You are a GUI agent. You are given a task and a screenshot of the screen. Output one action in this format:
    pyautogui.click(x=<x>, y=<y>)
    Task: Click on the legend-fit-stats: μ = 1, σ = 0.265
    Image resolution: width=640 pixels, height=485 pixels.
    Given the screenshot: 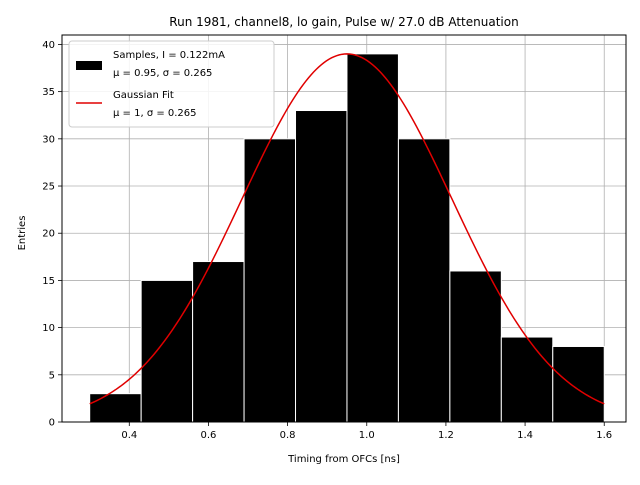 What is the action you would take?
    pyautogui.click(x=155, y=113)
    